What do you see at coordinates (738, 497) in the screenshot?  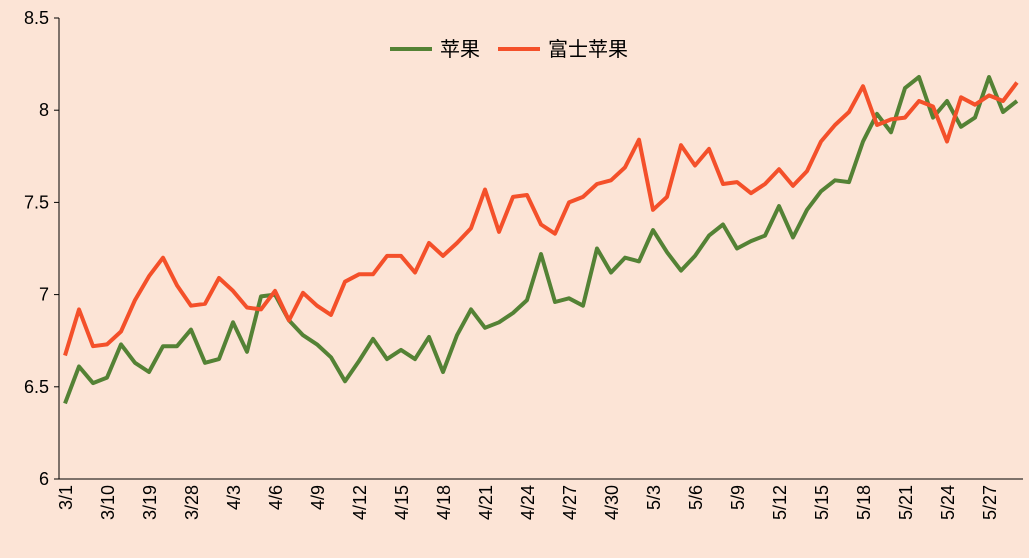 I see `x-tick-label: 5/9` at bounding box center [738, 497].